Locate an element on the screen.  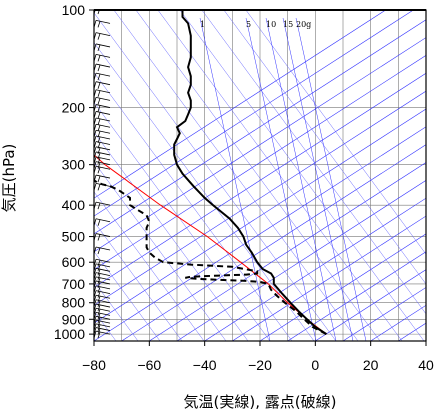
x-axis-title: 気温(実線), 露点(破線) is located at coordinates (260, 402).